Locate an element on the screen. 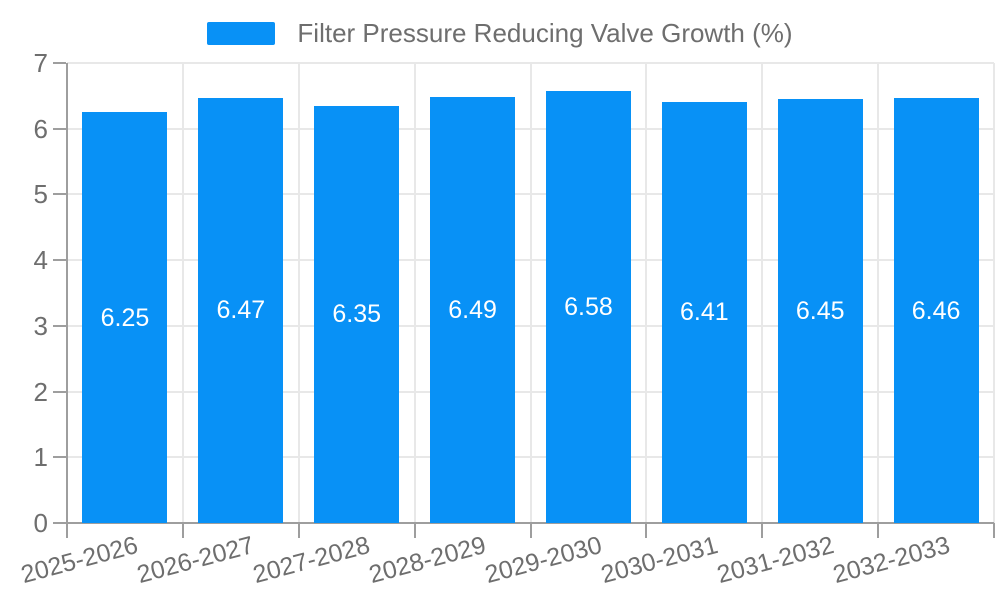 The height and width of the screenshot is (600, 1000). bar-value-label: 6.41 is located at coordinates (704, 312).